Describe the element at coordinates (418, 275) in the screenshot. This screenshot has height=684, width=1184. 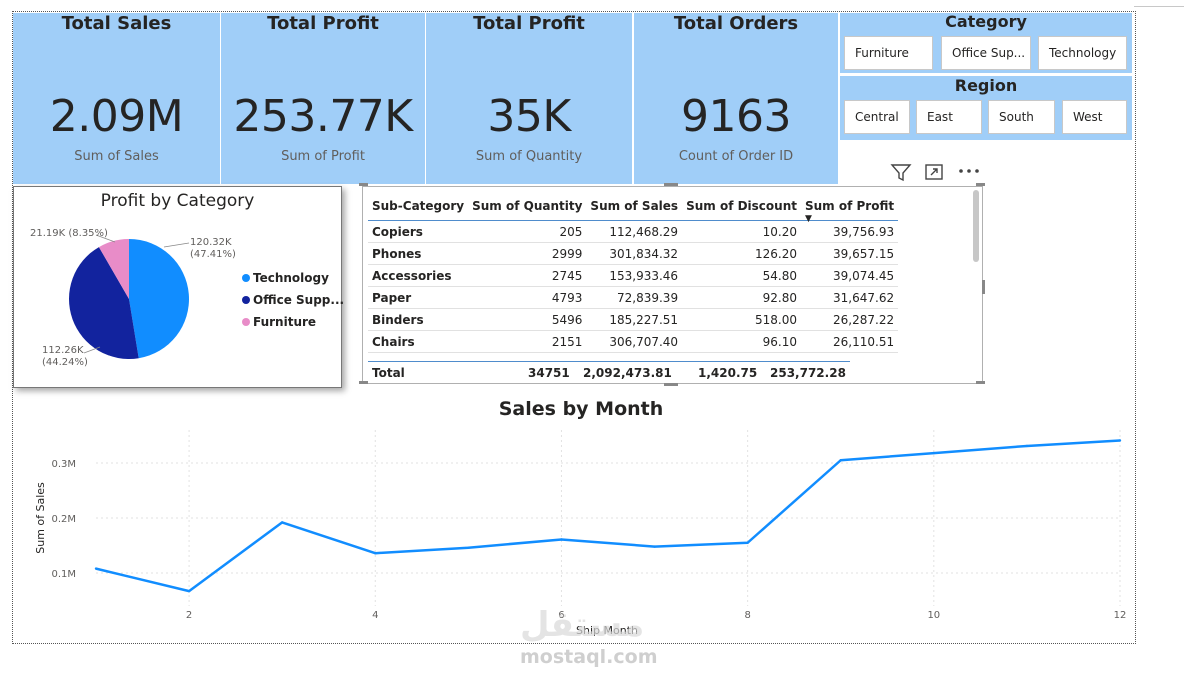
I see `table-cell: Accessories` at that location.